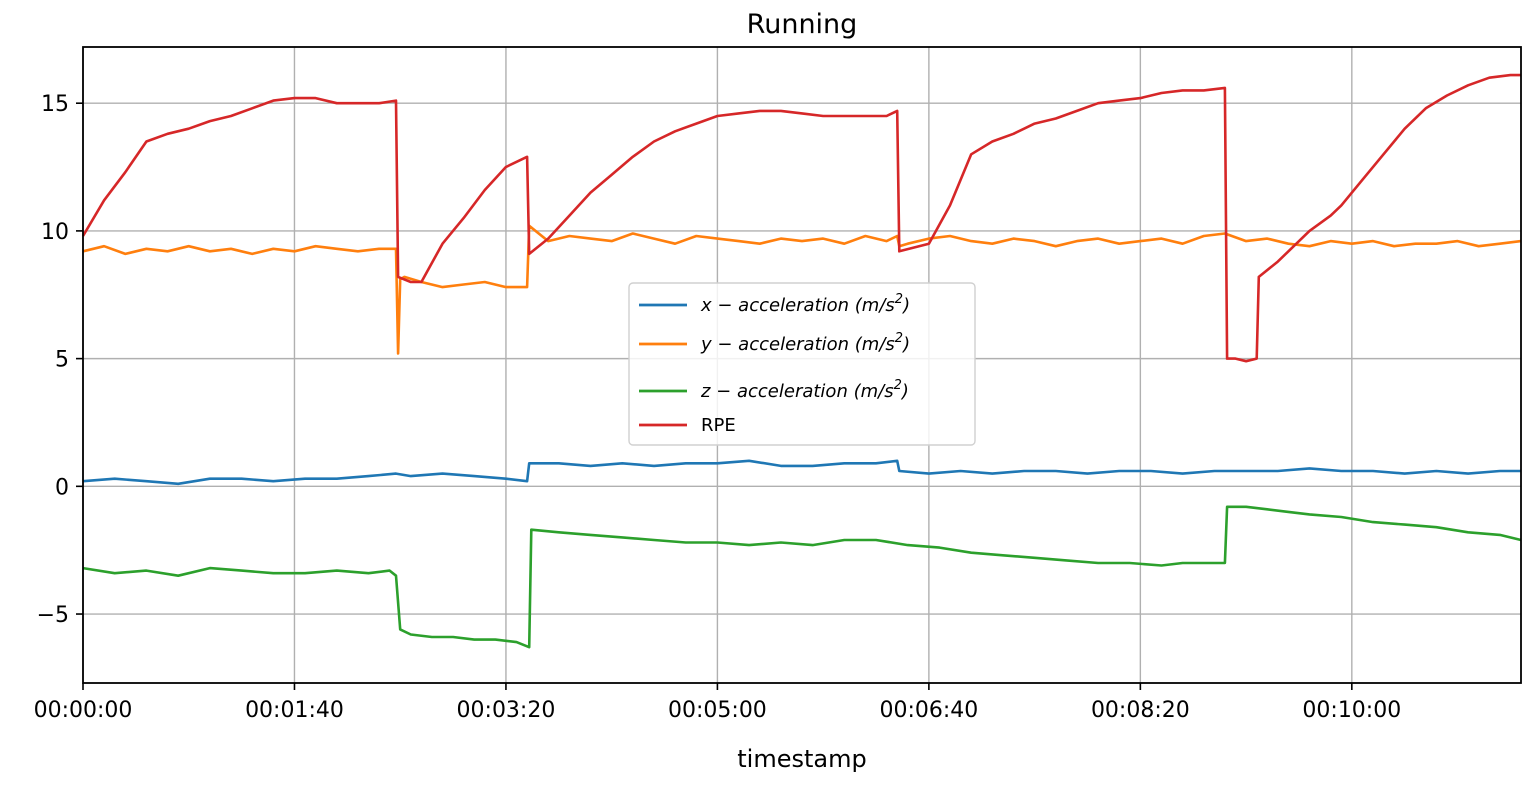 This screenshot has width=1533, height=793. I want to click on x-tick-label: 00:00:00, so click(83, 710).